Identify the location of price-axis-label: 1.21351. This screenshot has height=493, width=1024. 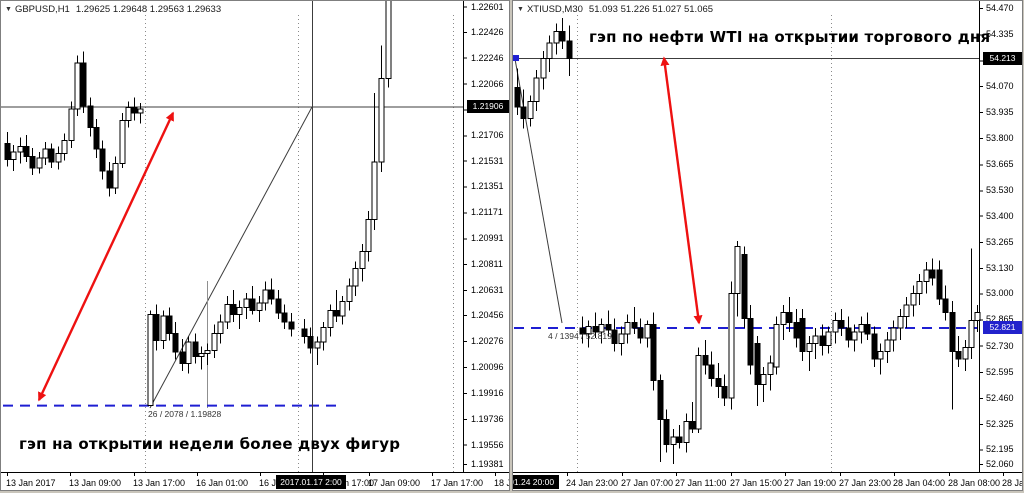
(487, 186).